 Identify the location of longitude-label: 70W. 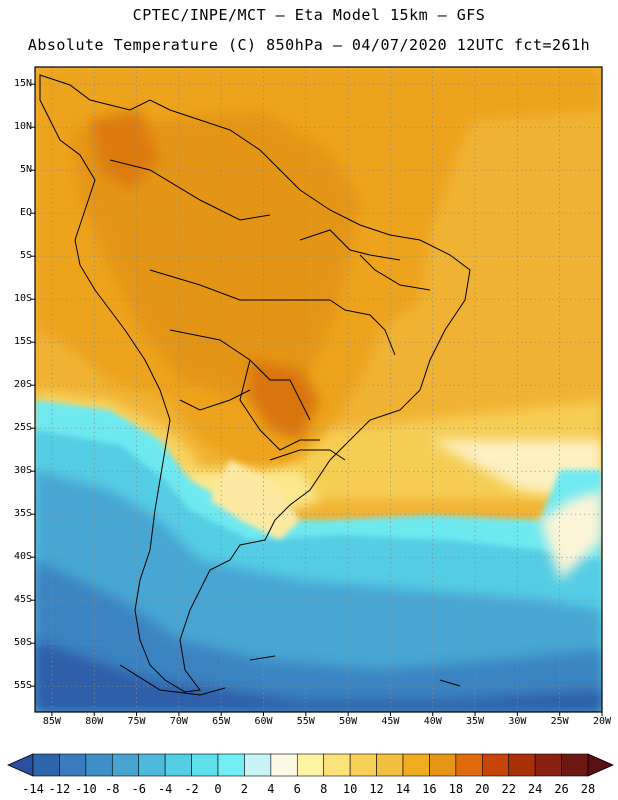
(178, 721).